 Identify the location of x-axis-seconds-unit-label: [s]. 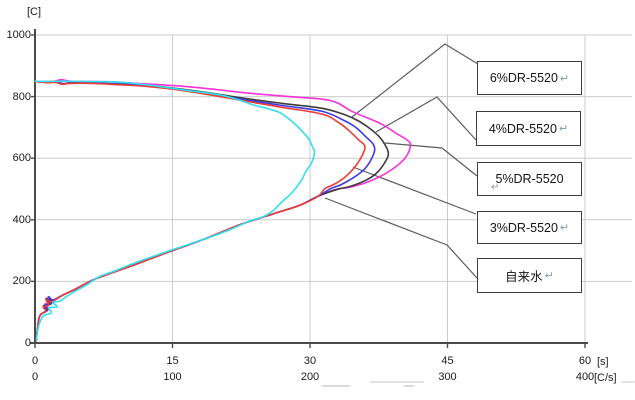
(603, 362).